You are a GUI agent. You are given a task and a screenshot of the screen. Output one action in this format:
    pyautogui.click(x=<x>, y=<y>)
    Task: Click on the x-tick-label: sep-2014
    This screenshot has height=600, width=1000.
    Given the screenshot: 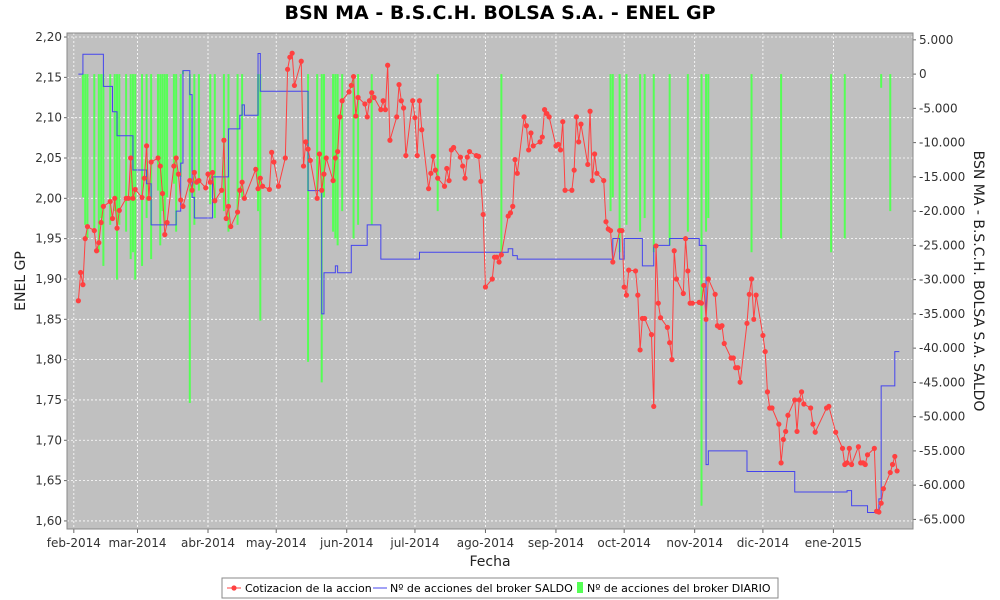 What is the action you would take?
    pyautogui.click(x=556, y=543)
    